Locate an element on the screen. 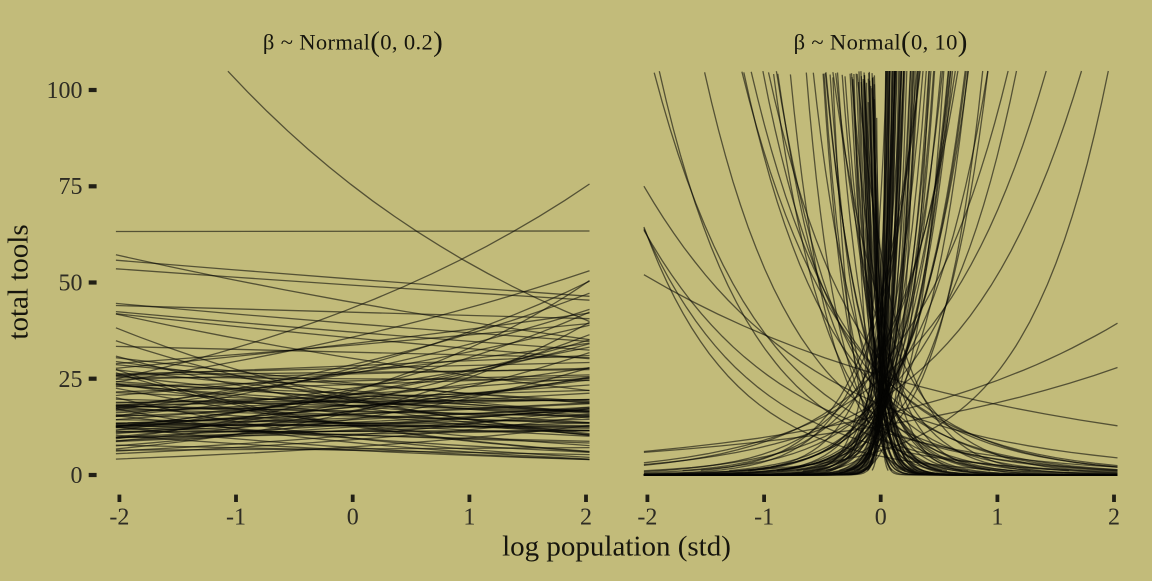 This screenshot has width=1152, height=581. svg-text: 100 is located at coordinates (65, 91).